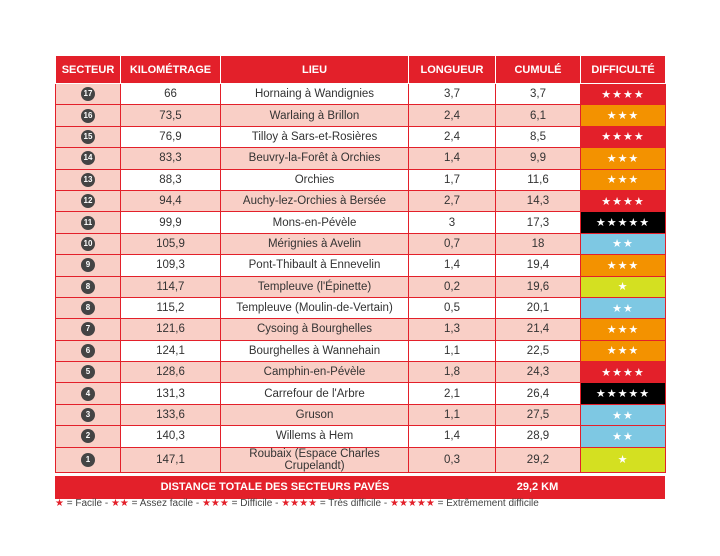 The height and width of the screenshot is (556, 720). I want to click on cumulative: 29,2, so click(538, 459).